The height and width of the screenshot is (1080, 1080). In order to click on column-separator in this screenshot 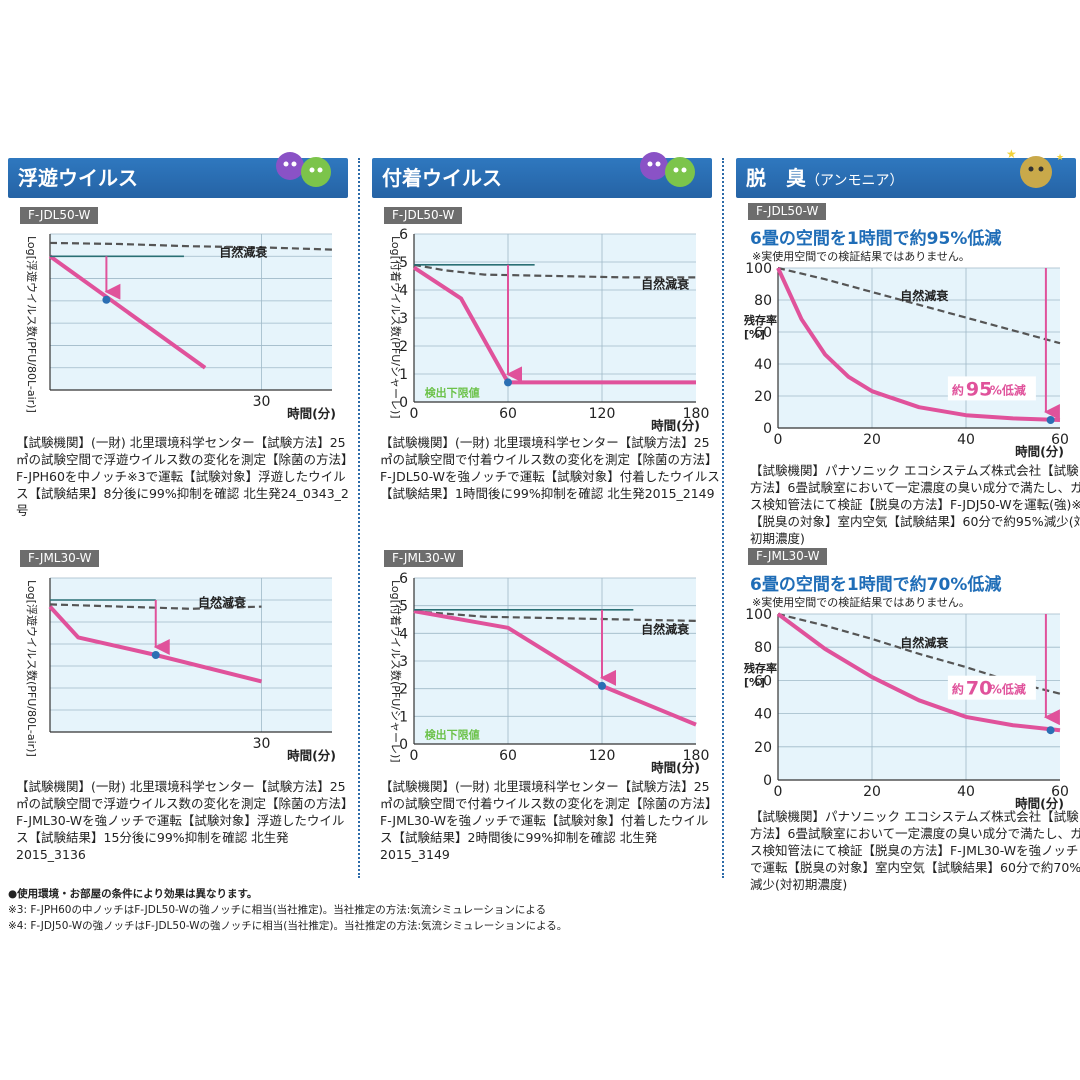, I will do `click(359, 518)`.